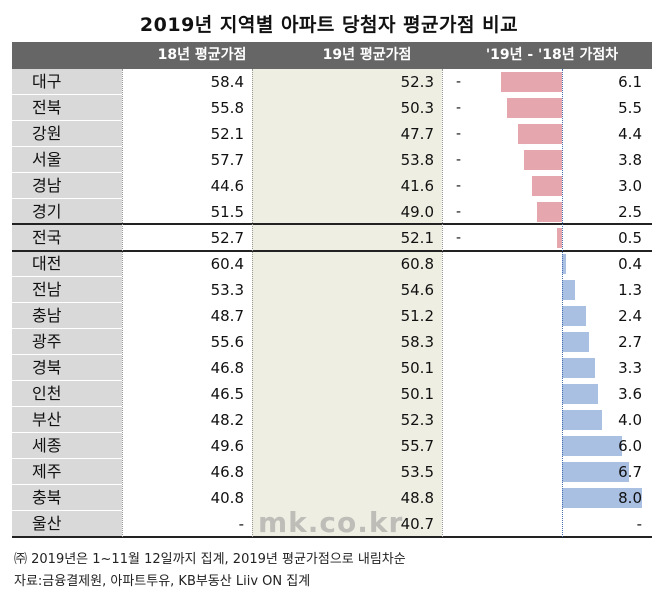 Image resolution: width=658 pixels, height=593 pixels. I want to click on table-row: 대구 58.4 52.3- 6.1, so click(332, 82).